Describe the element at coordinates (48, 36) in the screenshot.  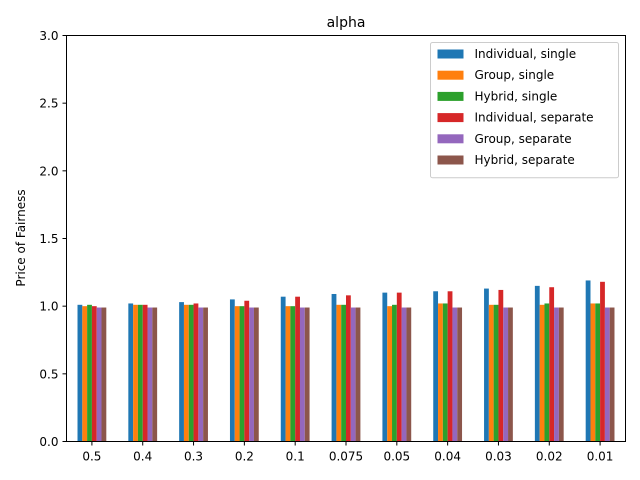
I see `y-tick-label: 3.0` at that location.